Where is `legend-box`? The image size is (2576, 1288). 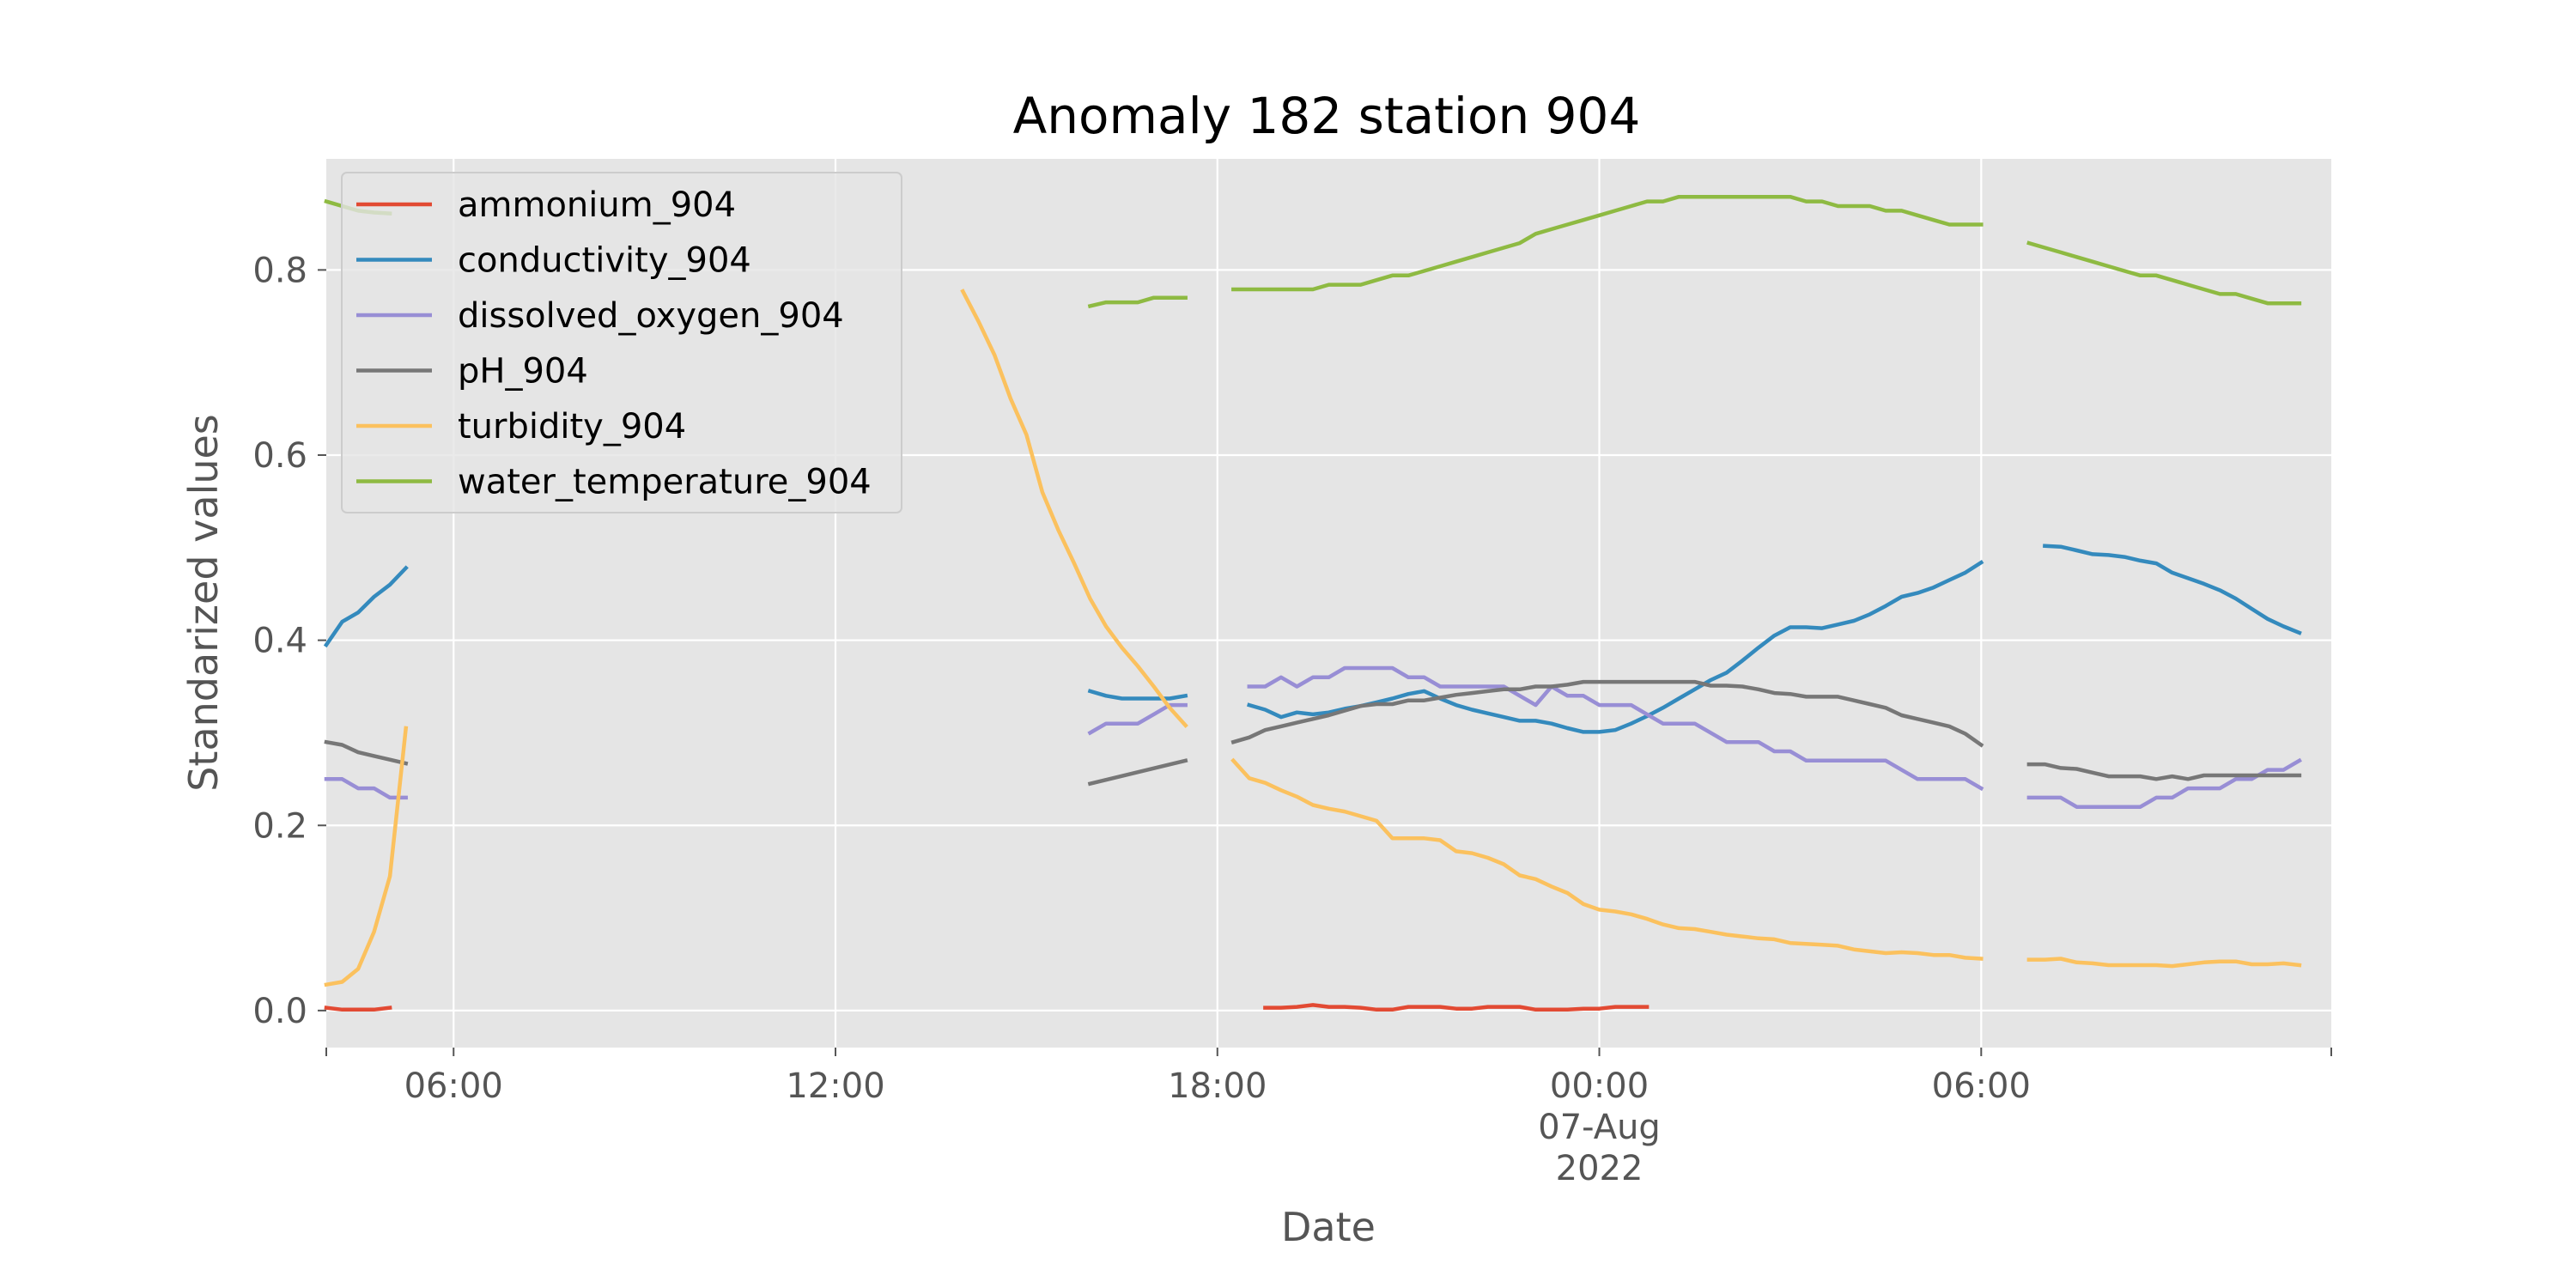 legend-box is located at coordinates (621, 343).